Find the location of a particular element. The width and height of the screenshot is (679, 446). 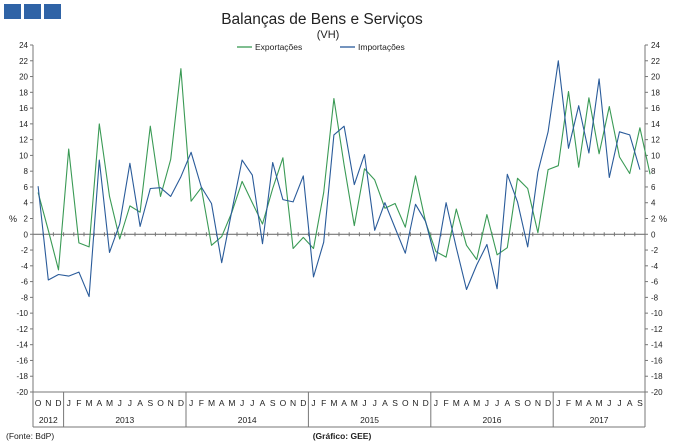

y-tick-label-right: -4 is located at coordinates (655, 266).